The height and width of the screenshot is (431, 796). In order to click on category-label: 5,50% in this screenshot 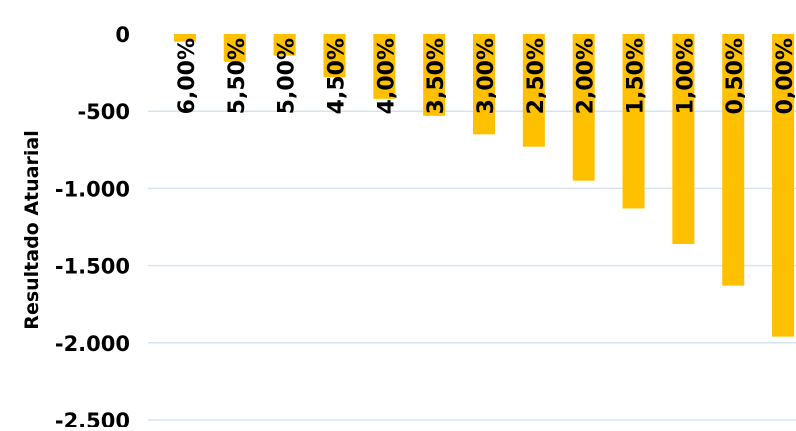, I will do `click(237, 76)`.